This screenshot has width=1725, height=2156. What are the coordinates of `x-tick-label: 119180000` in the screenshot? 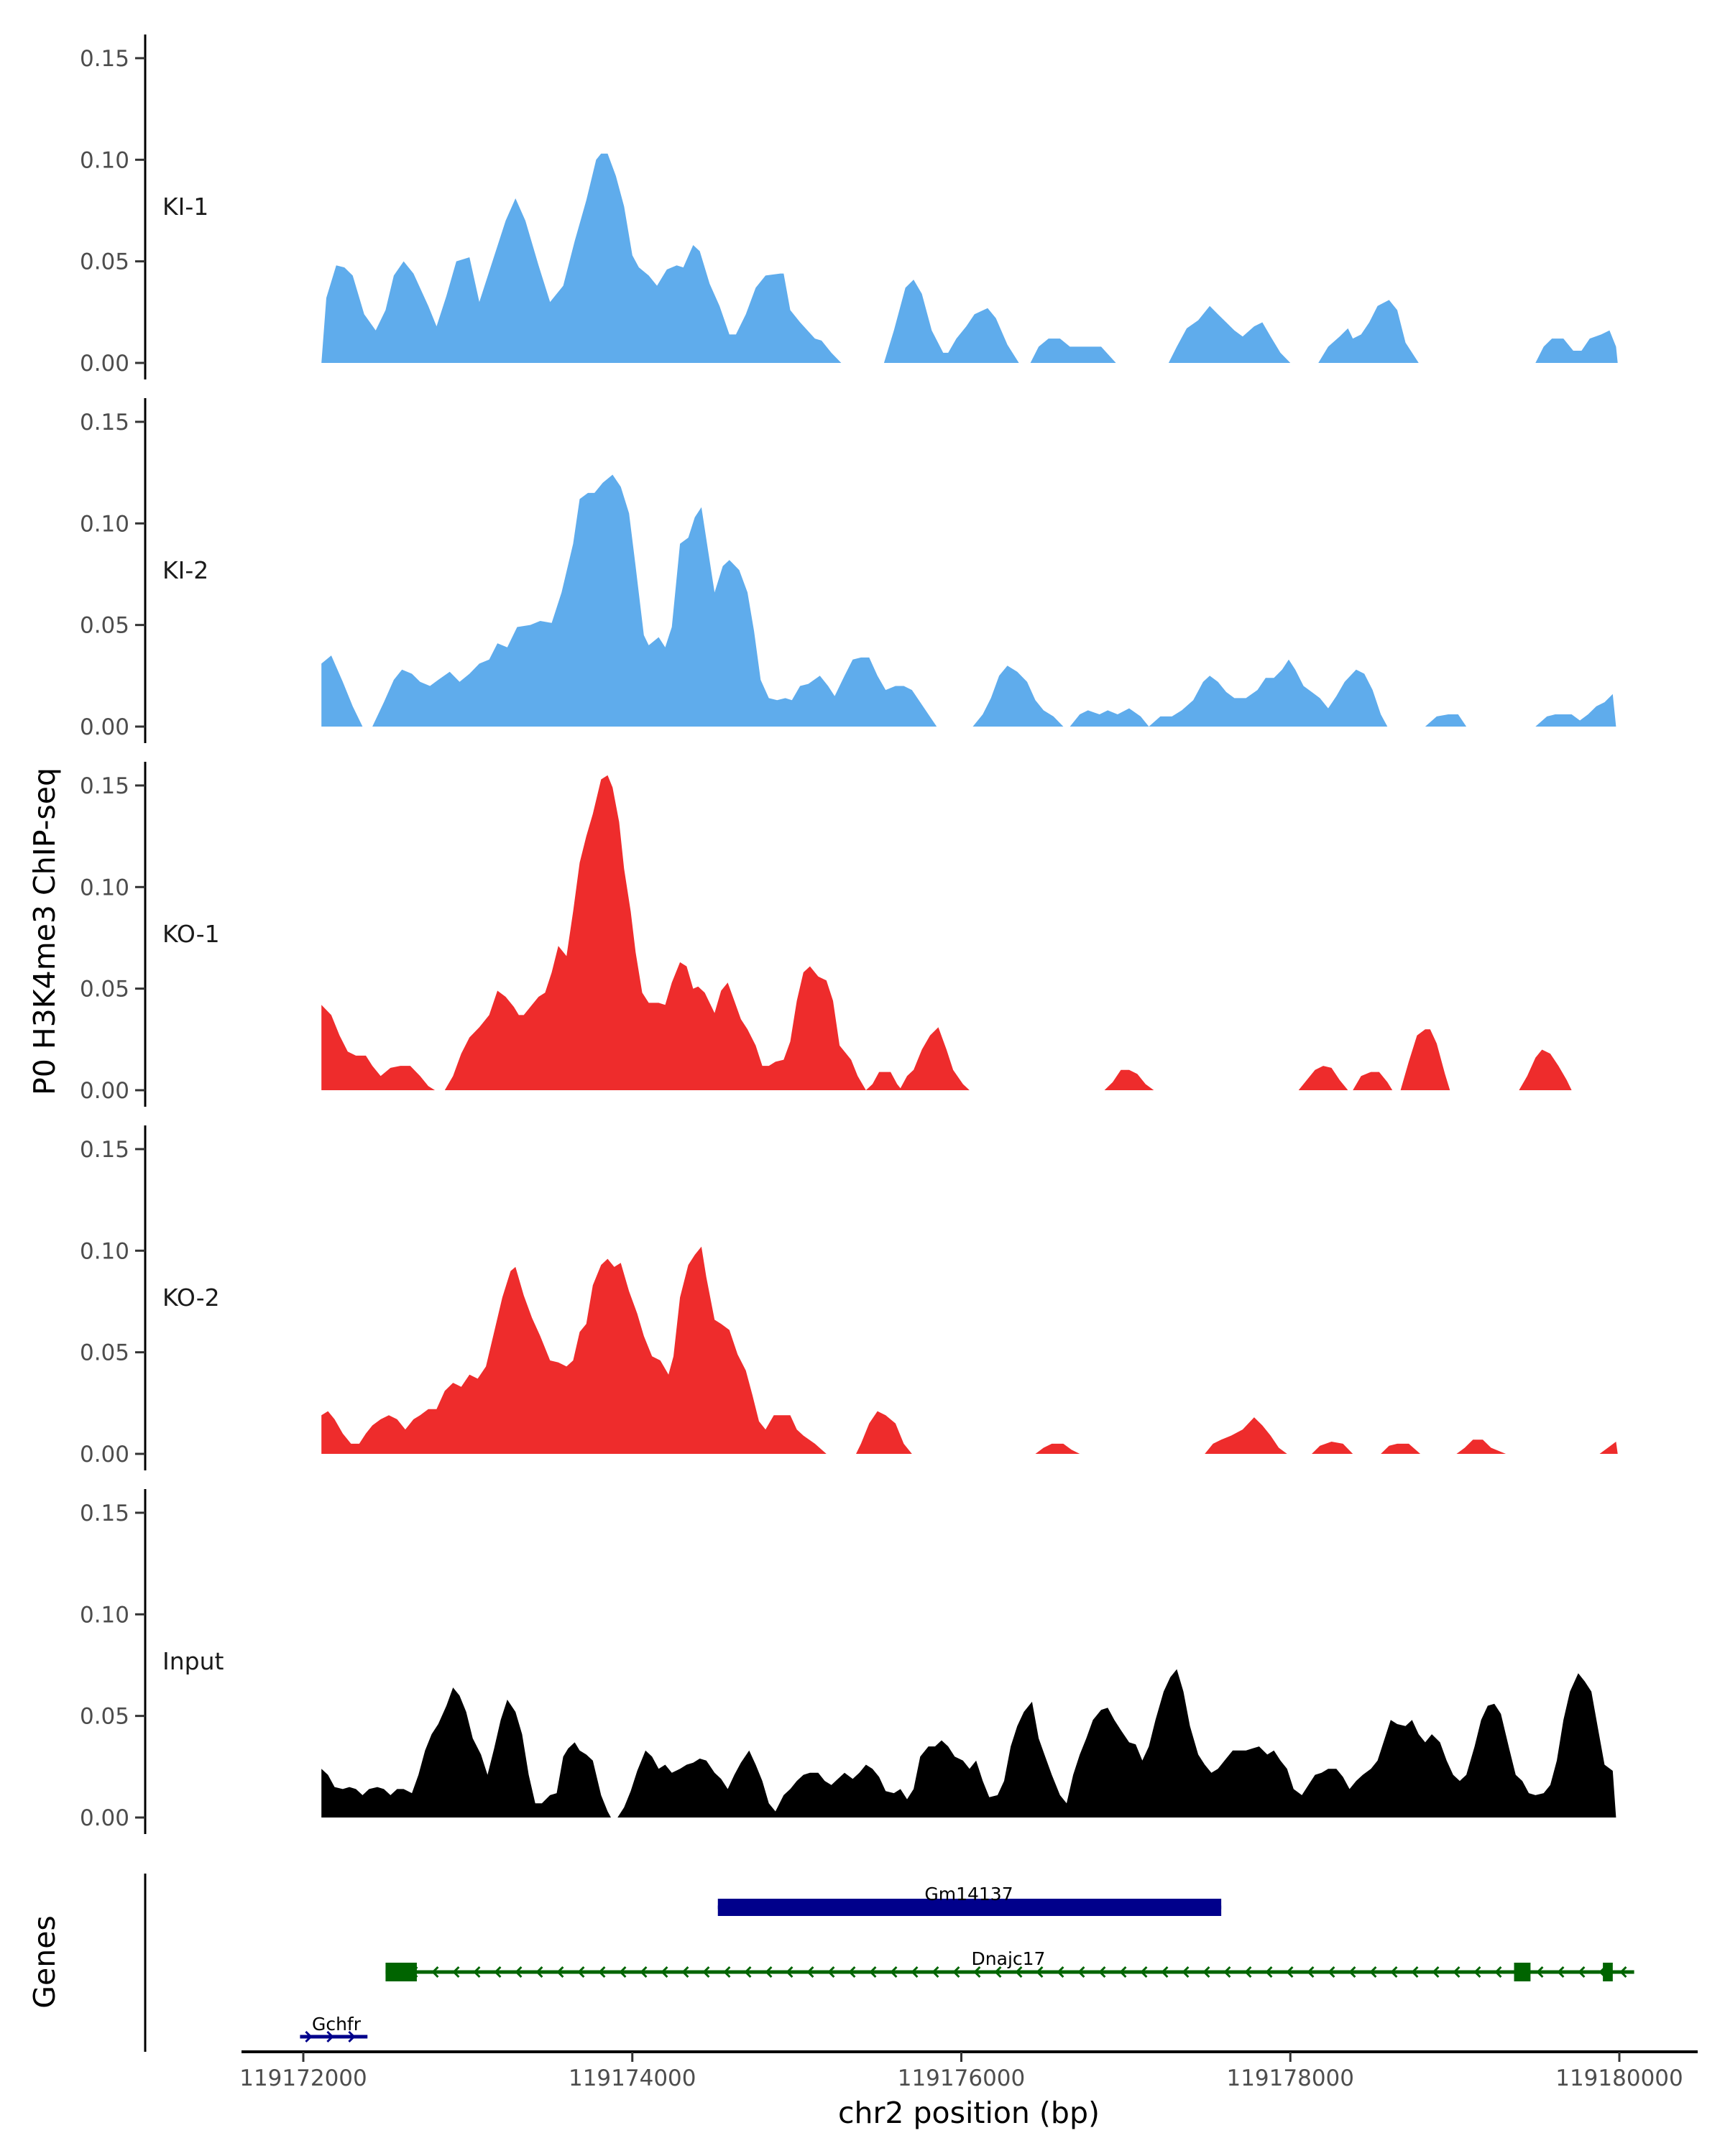 It's located at (1619, 2078).